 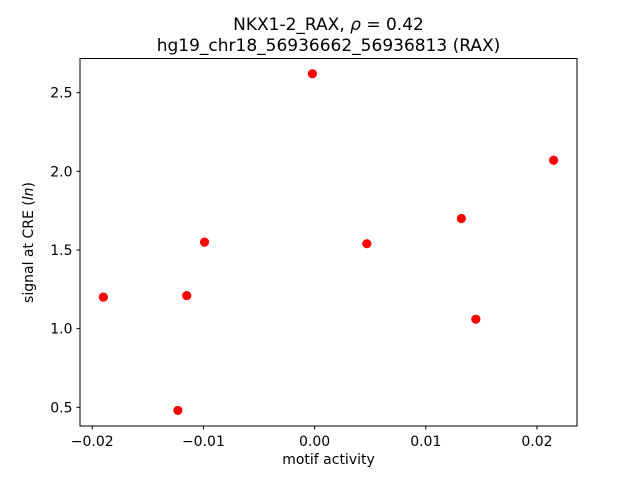 What do you see at coordinates (203, 442) in the screenshot?
I see `x-tick-label: −0.01` at bounding box center [203, 442].